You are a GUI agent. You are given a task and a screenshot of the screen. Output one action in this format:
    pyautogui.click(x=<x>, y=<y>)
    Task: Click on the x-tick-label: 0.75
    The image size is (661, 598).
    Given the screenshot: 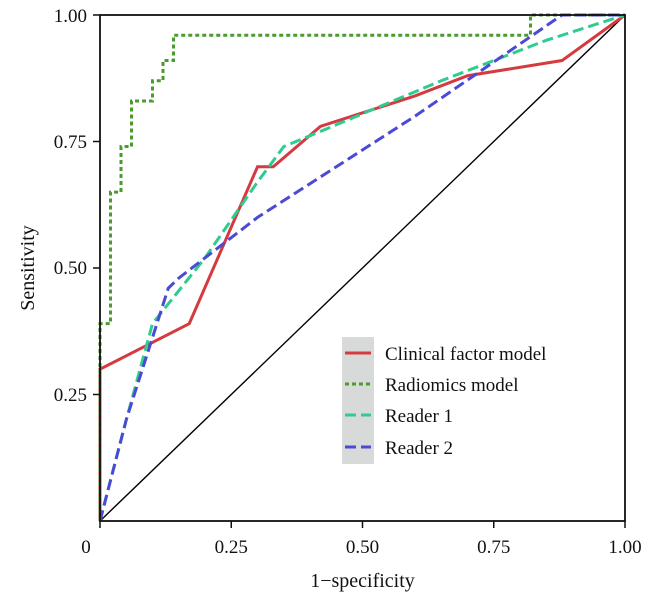 What is the action you would take?
    pyautogui.click(x=493, y=547)
    